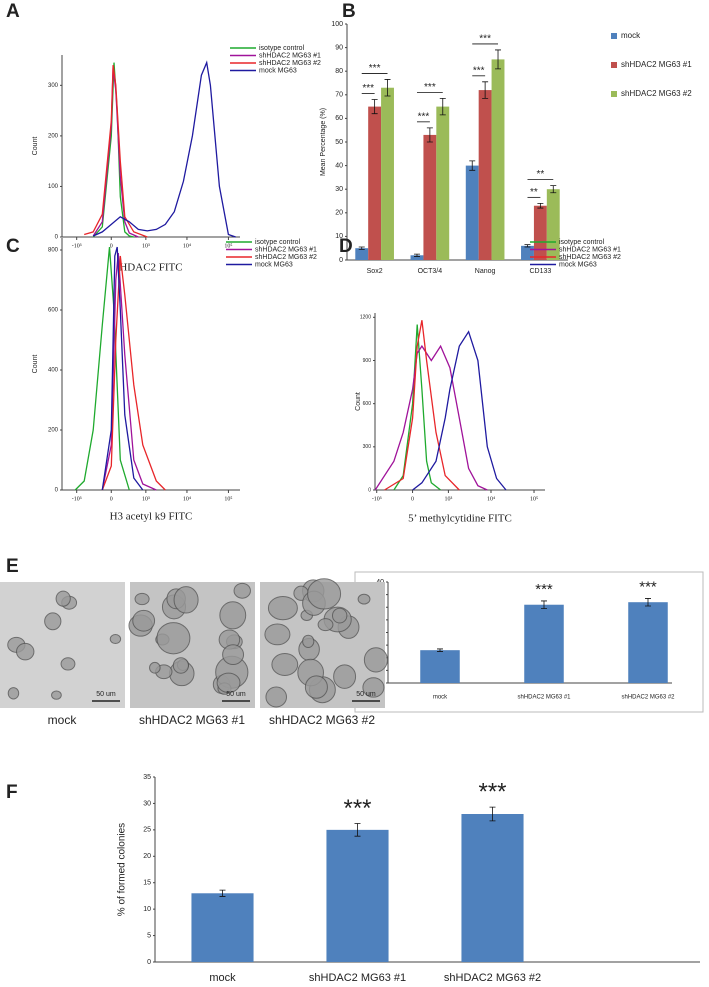 This screenshot has width=709, height=987. I want to click on y-tick-label: 40, so click(339, 165).